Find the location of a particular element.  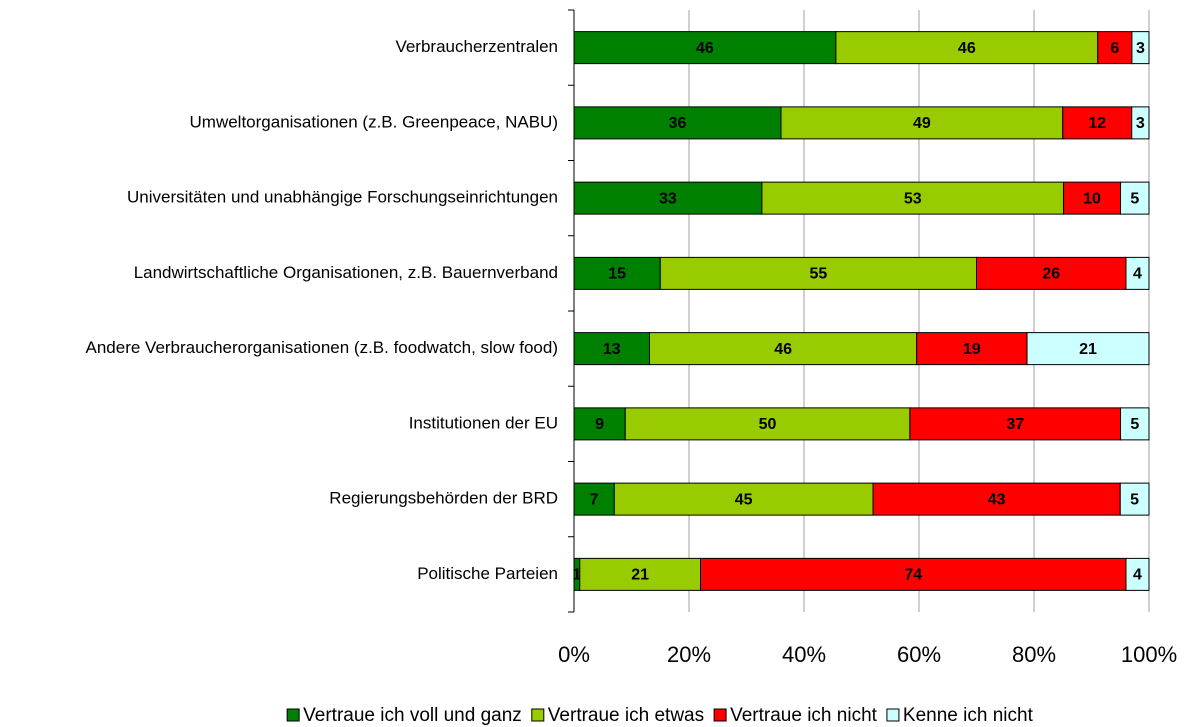

data-label: 1 is located at coordinates (576, 575).